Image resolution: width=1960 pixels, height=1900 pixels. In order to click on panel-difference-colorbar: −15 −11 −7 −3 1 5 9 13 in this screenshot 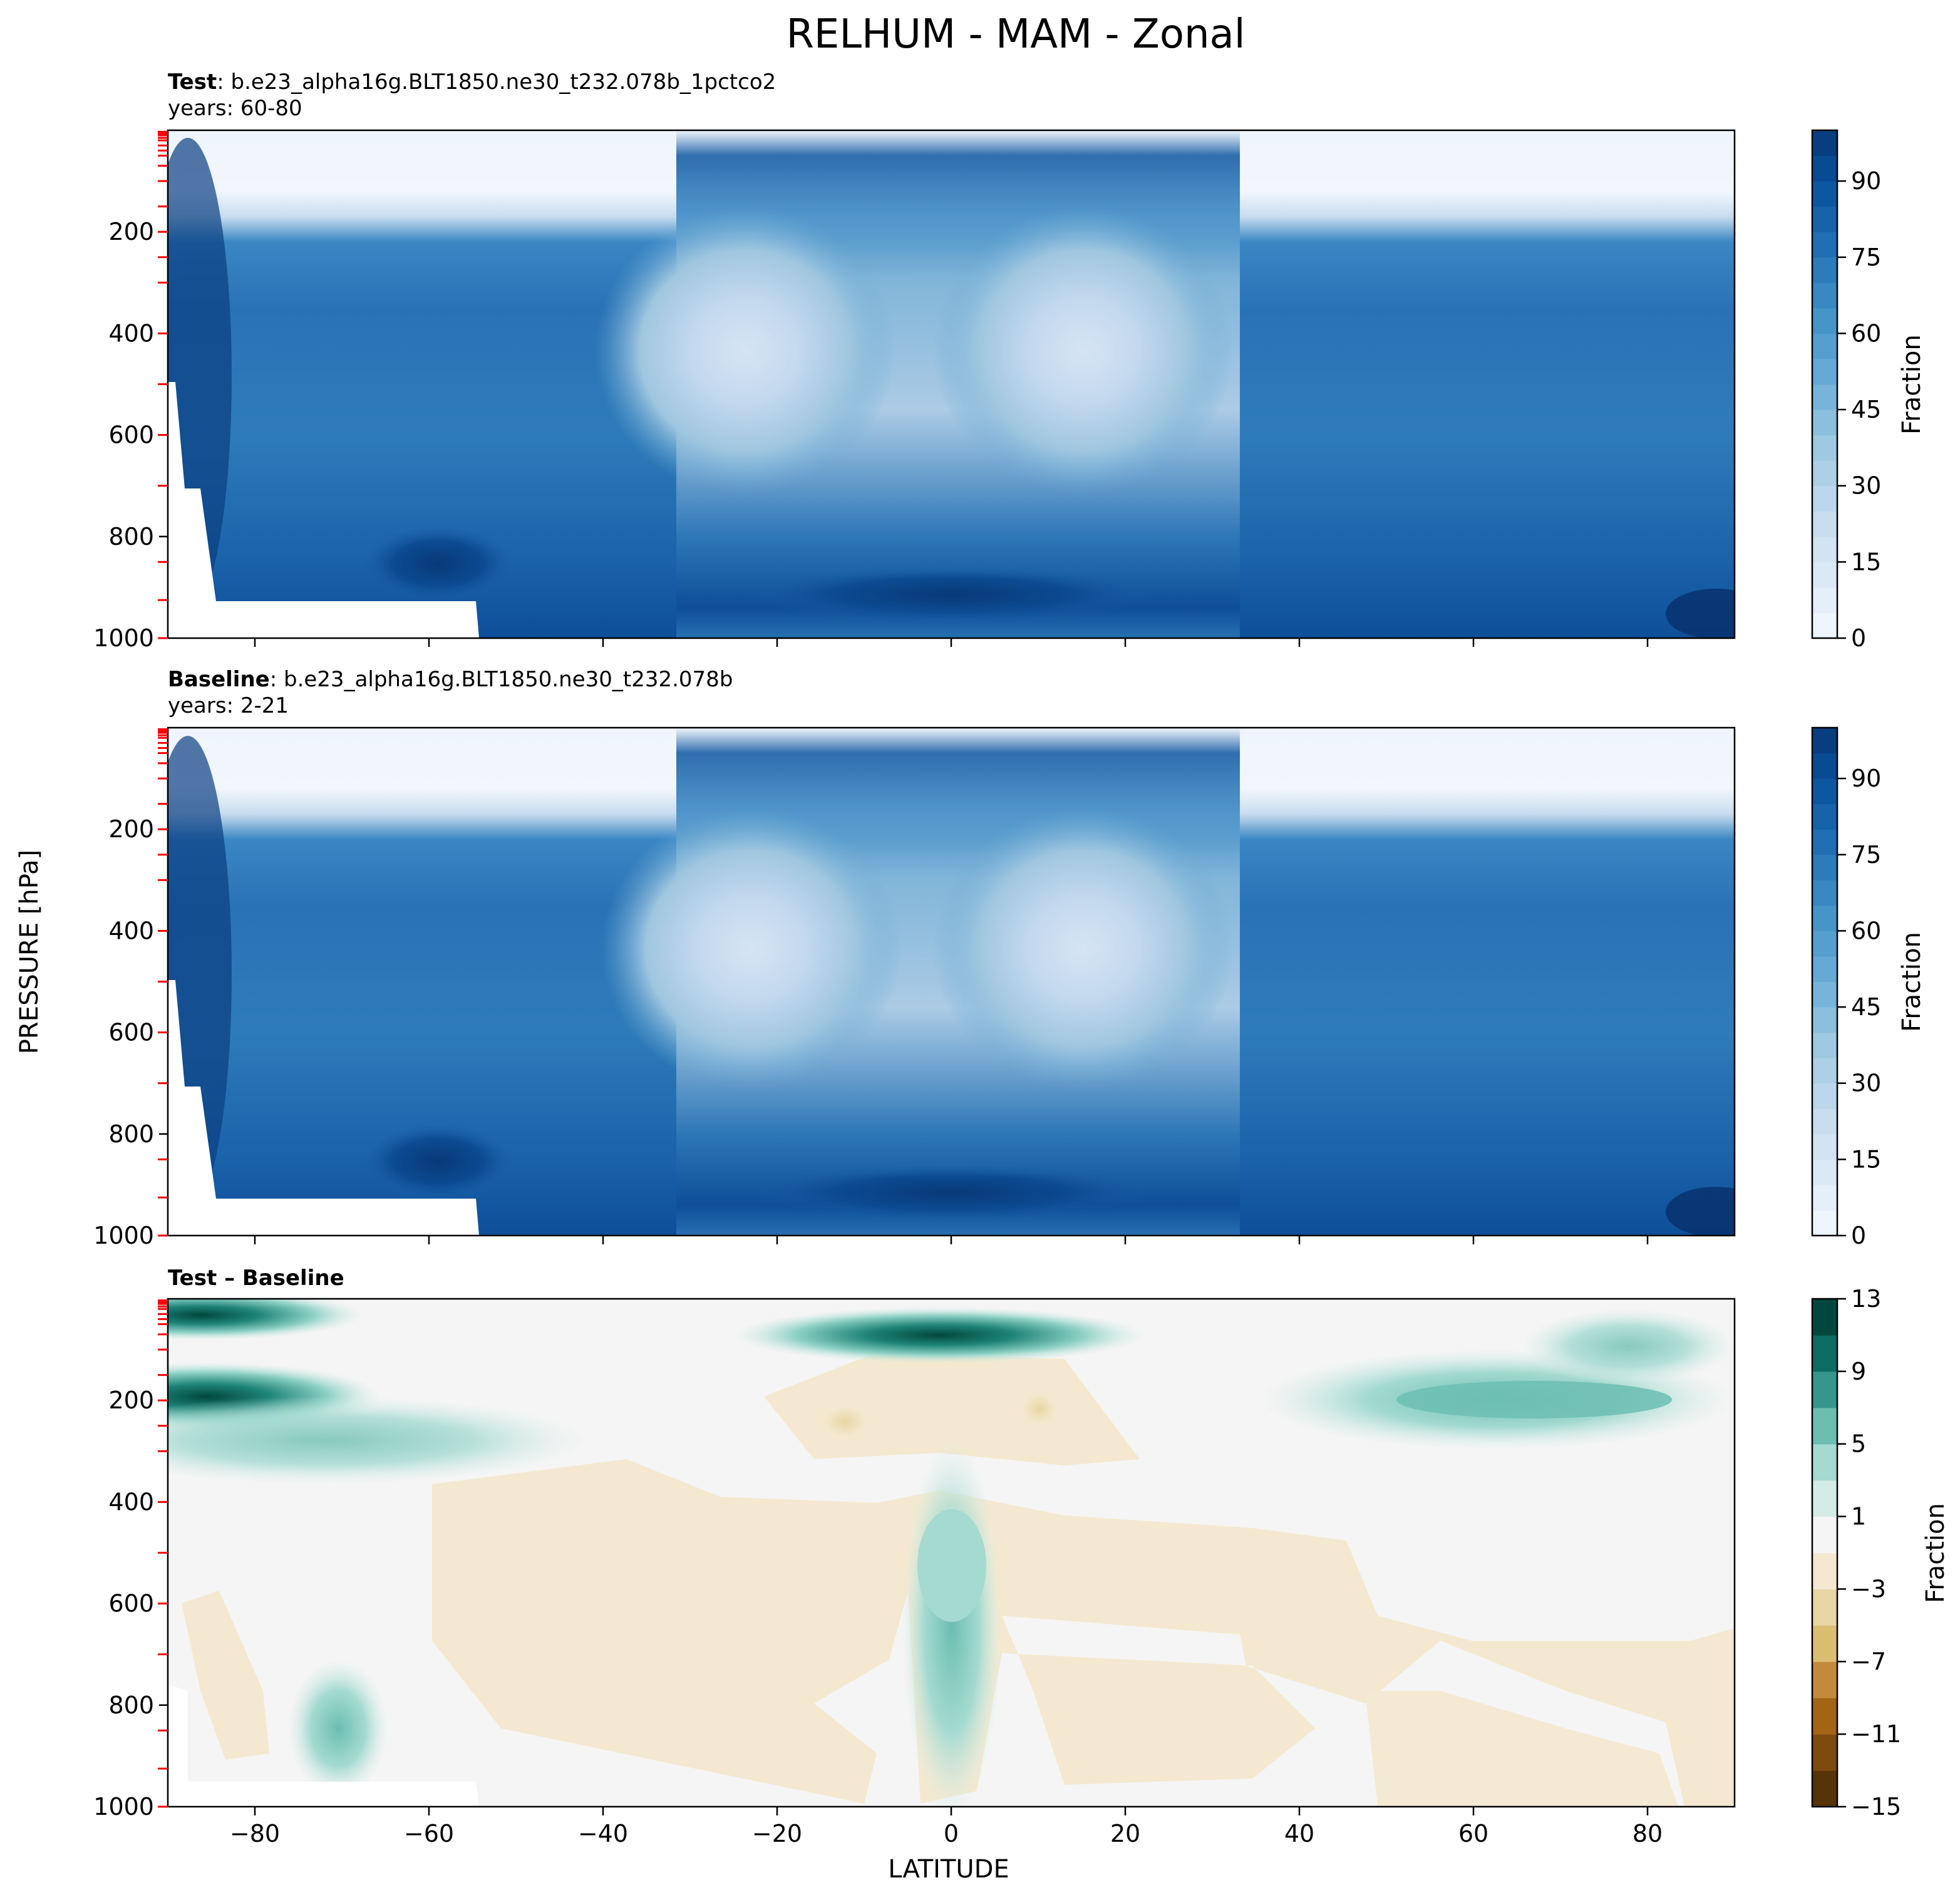, I will do `click(1856, 1552)`.